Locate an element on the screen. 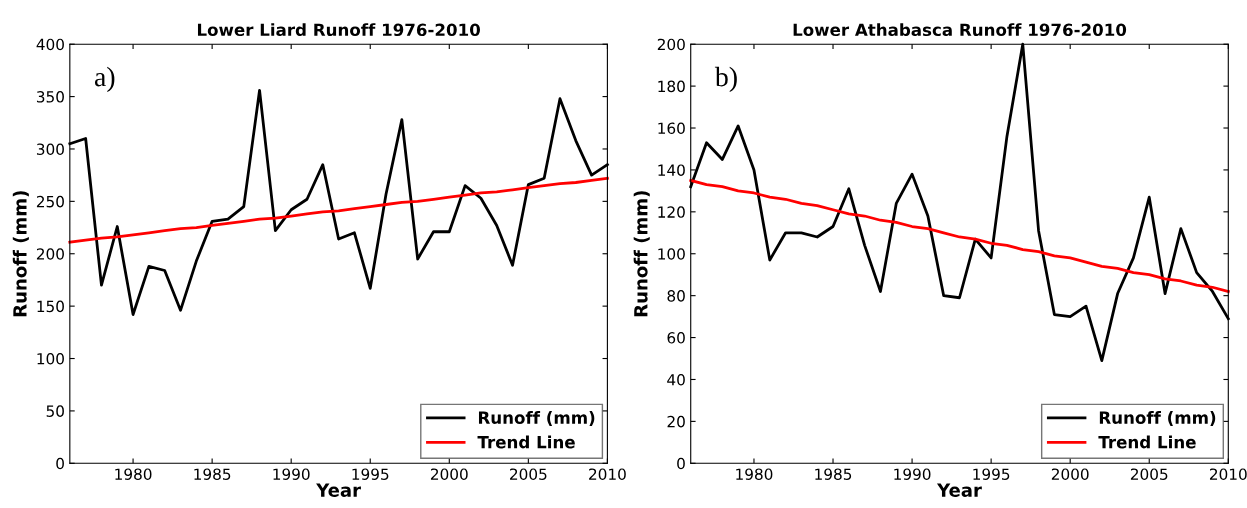  y-tick-label: 120 is located at coordinates (671, 212).